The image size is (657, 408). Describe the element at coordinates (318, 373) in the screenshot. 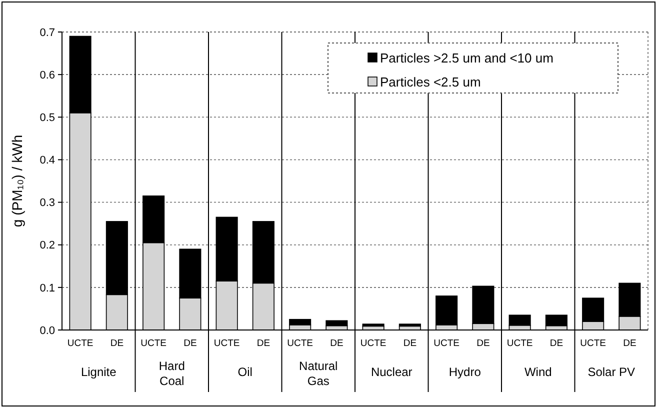

I see `text: Natural Gas` at that location.